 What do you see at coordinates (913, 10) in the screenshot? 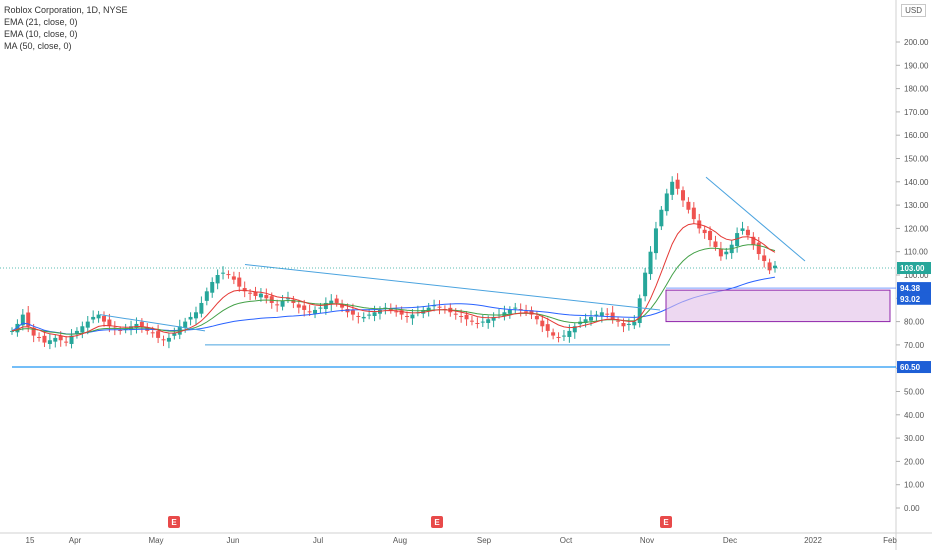
I see `currency-badge: USD` at bounding box center [913, 10].